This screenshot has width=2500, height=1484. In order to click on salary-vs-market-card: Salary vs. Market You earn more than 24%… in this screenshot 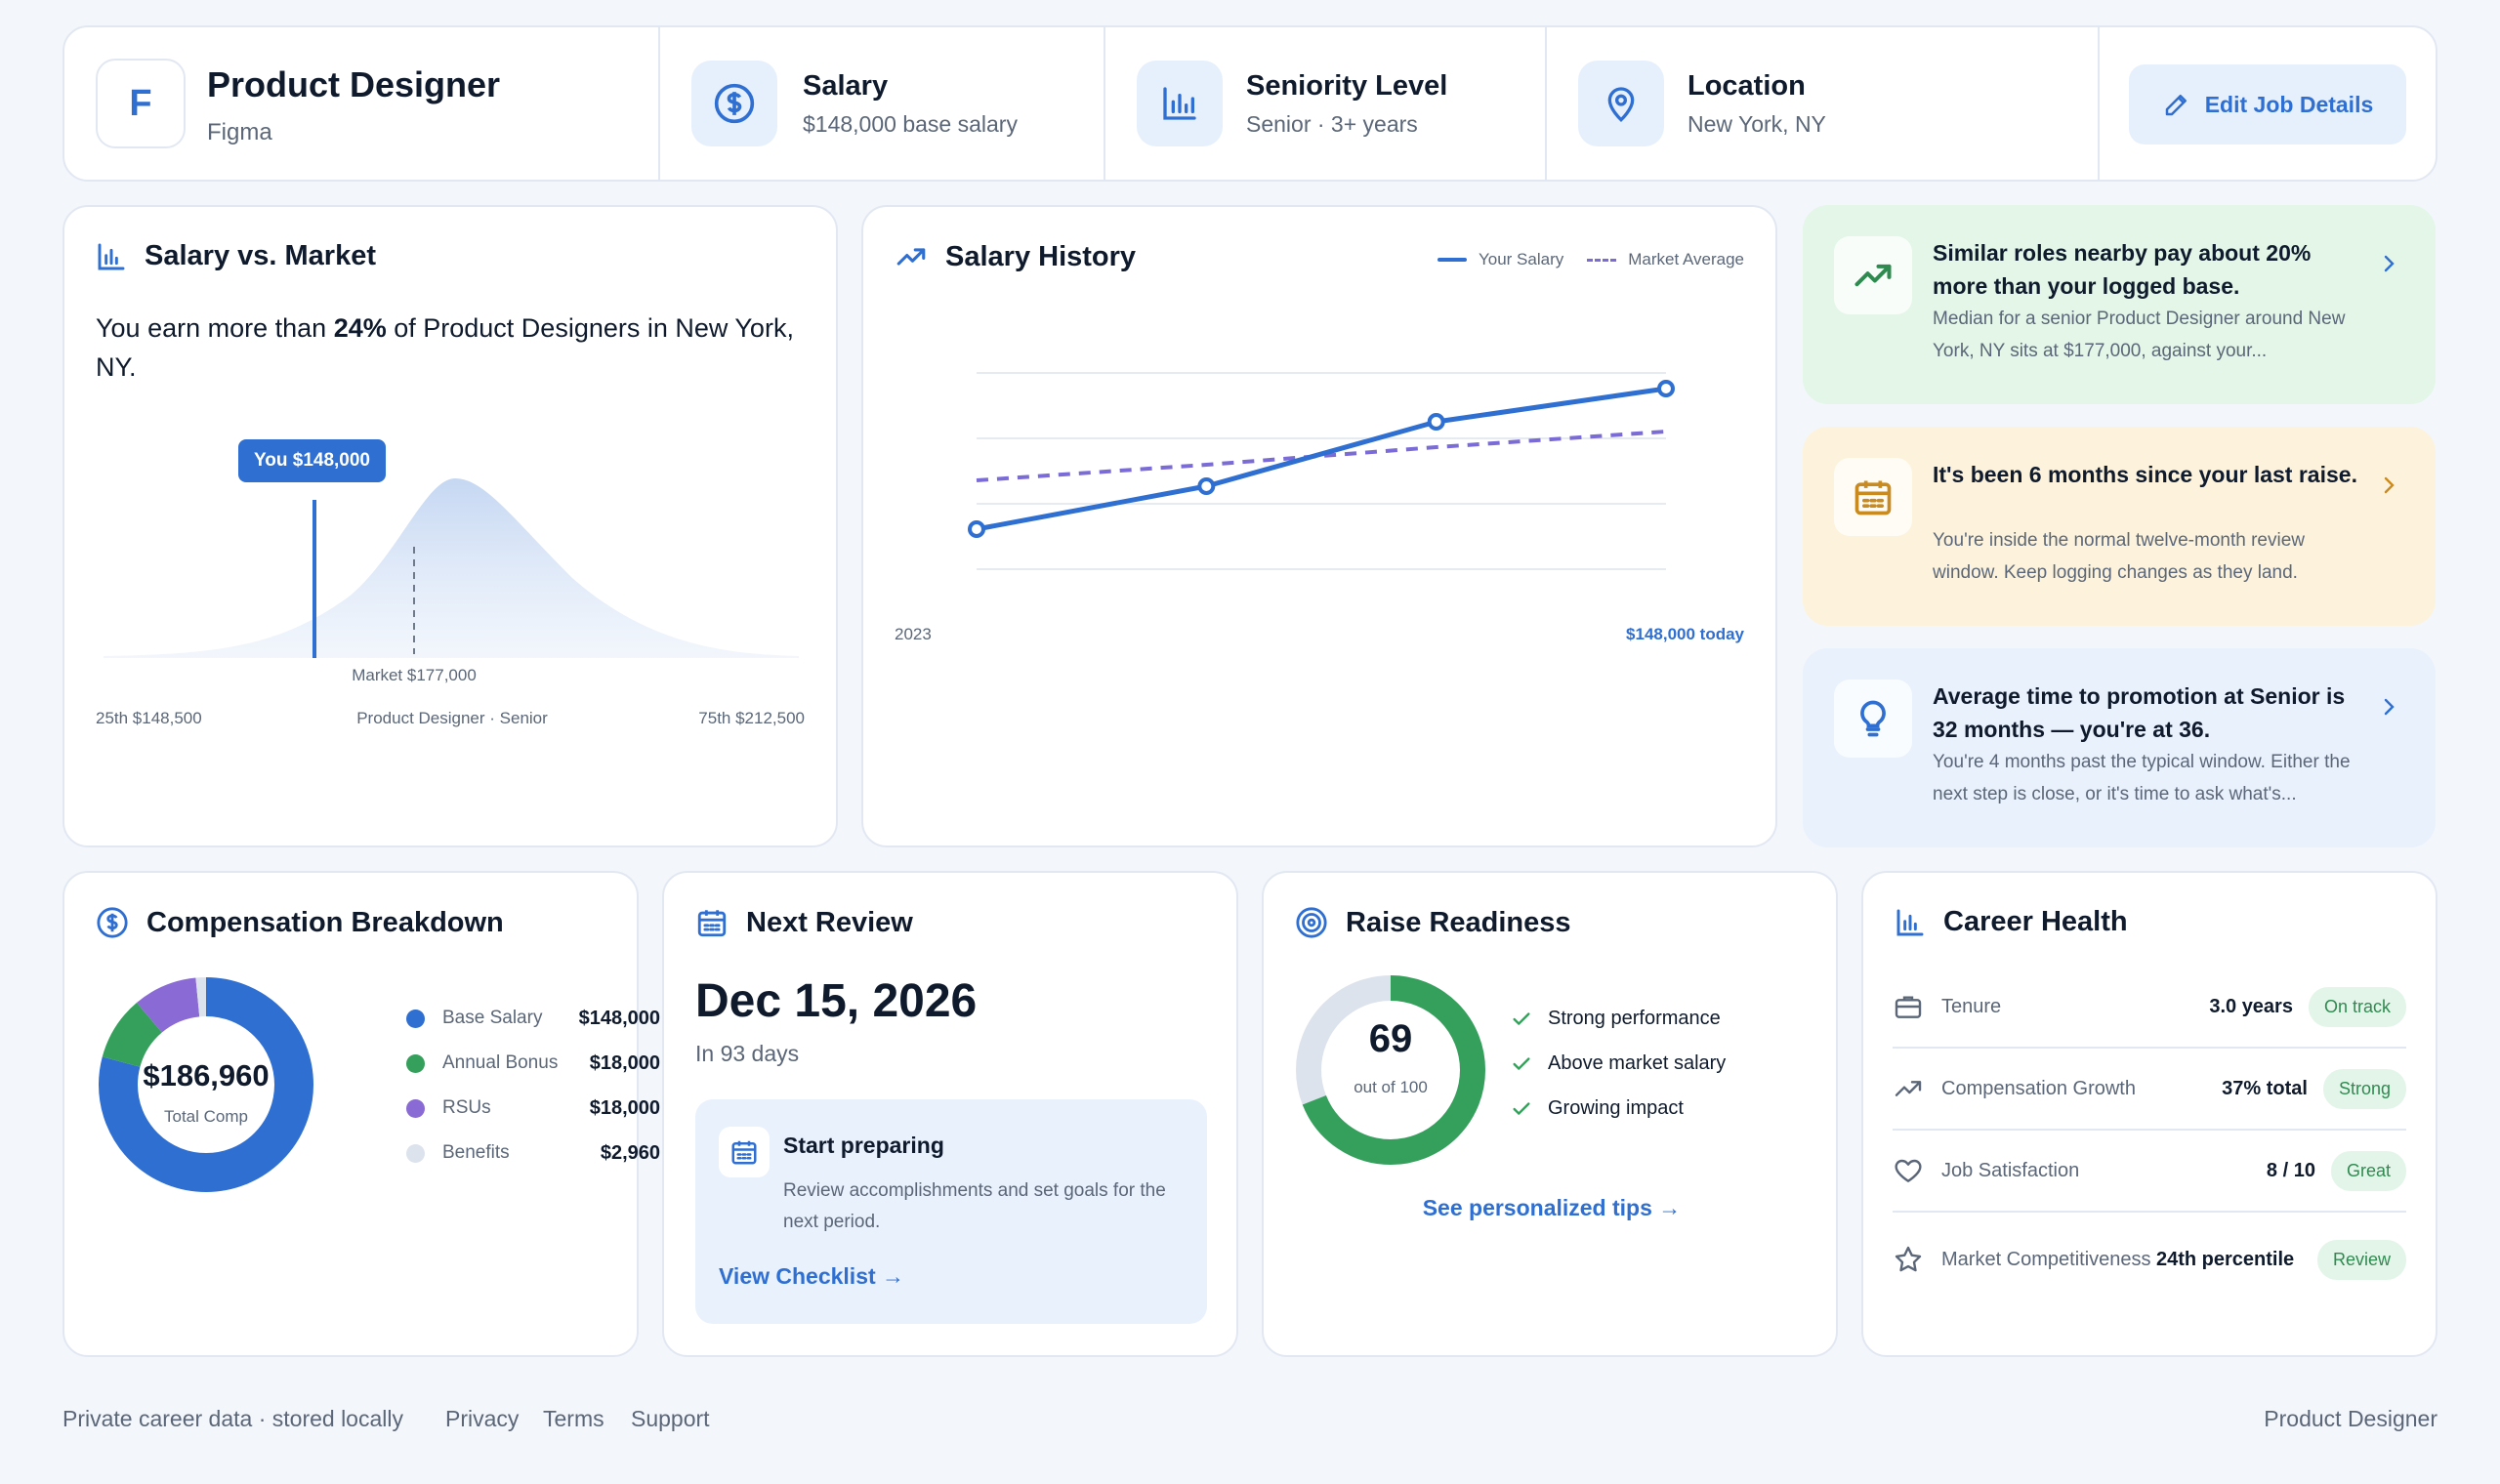, I will do `click(450, 526)`.